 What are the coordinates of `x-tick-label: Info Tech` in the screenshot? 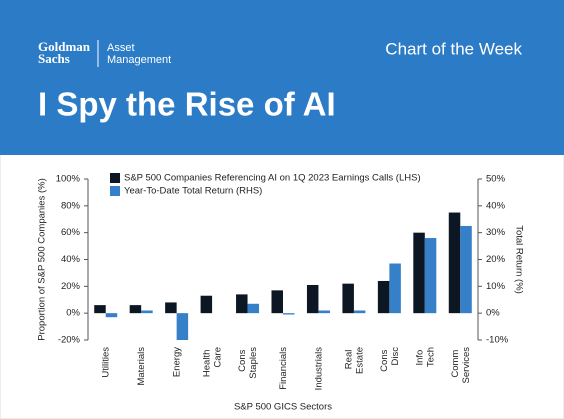 It's located at (425, 357).